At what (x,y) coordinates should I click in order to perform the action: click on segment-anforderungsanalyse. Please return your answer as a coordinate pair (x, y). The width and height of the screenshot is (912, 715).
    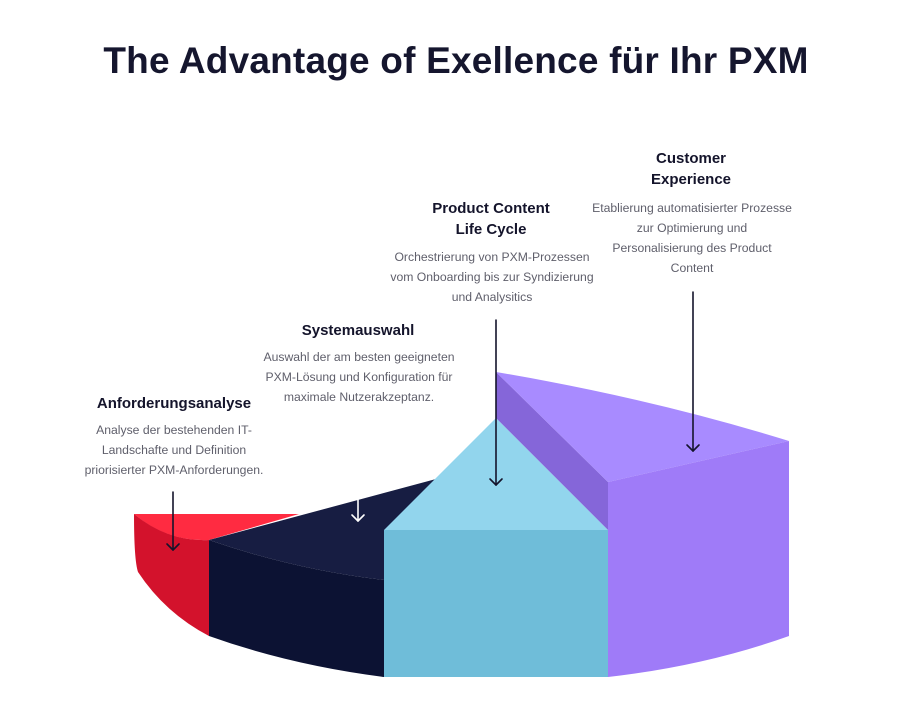
    Looking at the image, I should click on (216, 575).